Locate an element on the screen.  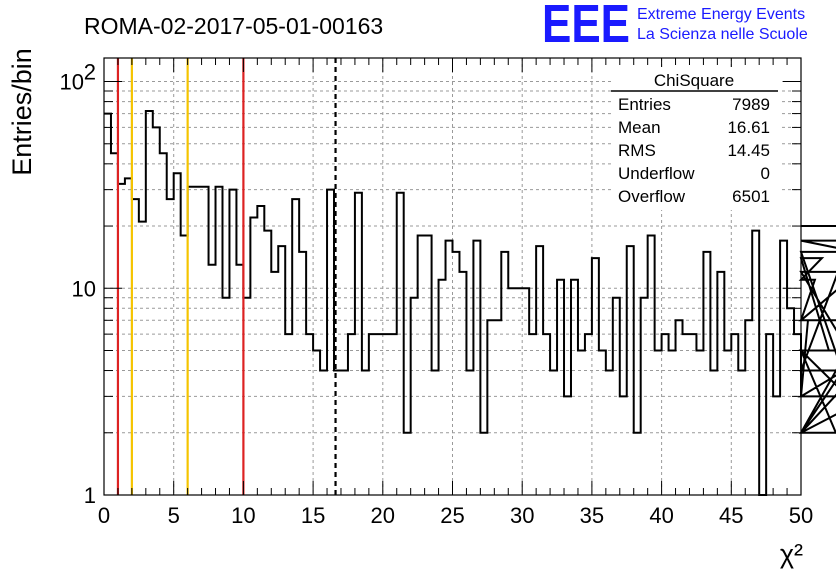
stats-label: Entries is located at coordinates (644, 104).